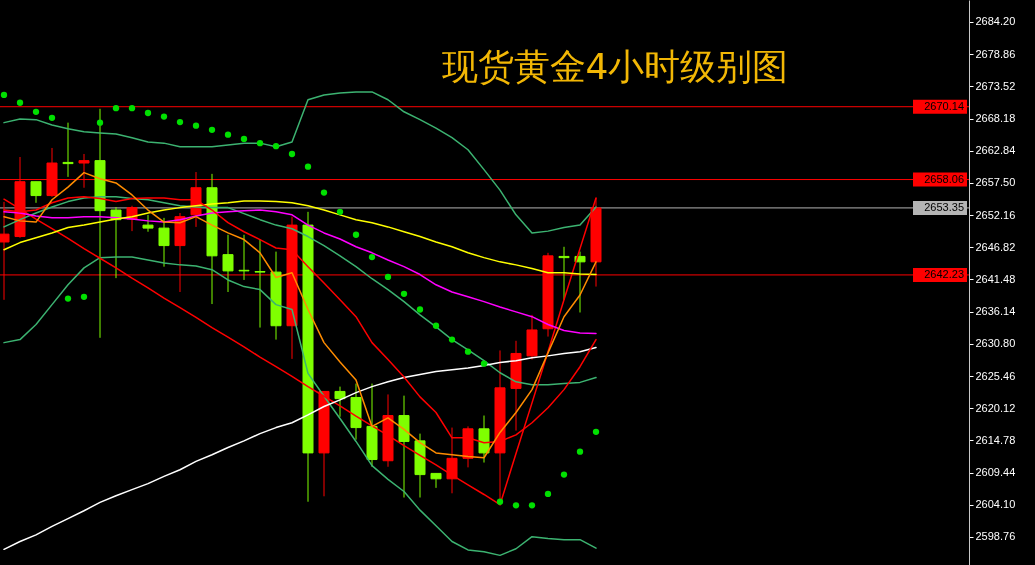  What do you see at coordinates (995, 214) in the screenshot?
I see `y-tick-label: 2652.16` at bounding box center [995, 214].